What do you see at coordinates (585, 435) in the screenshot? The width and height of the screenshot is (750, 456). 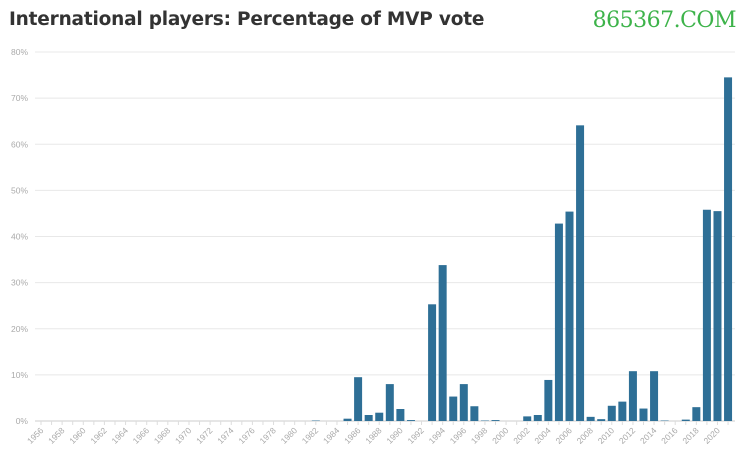 I see `x-tick-label: 2008` at bounding box center [585, 435].